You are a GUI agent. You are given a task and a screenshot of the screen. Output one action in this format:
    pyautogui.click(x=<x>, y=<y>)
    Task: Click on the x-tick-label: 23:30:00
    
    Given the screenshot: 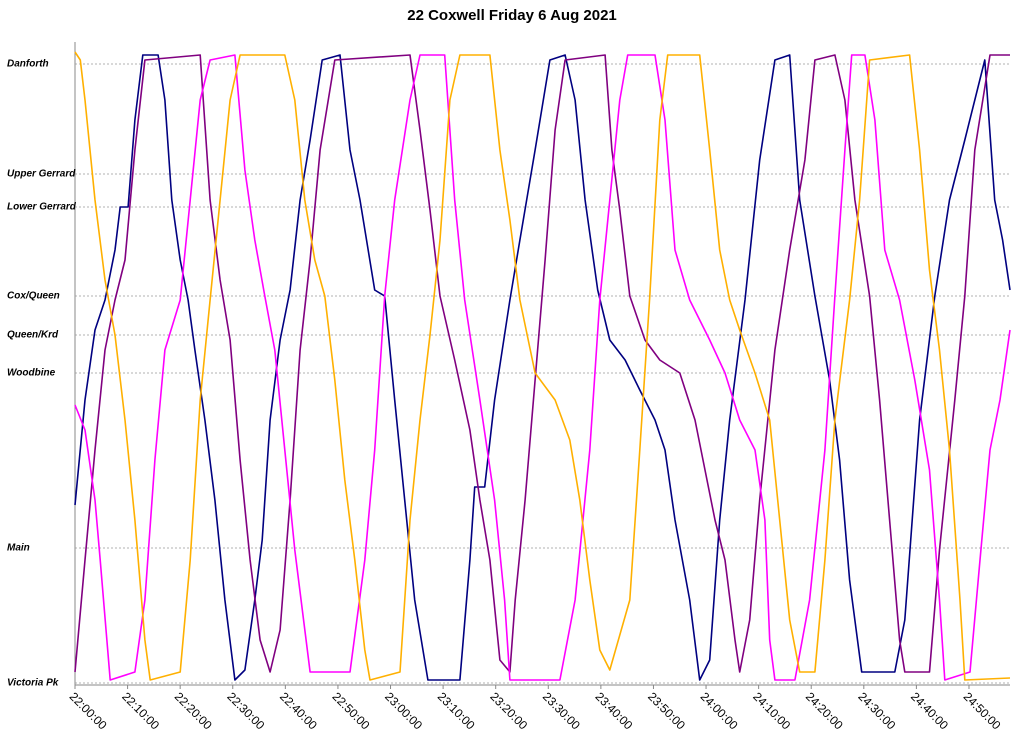 What is the action you would take?
    pyautogui.click(x=561, y=710)
    